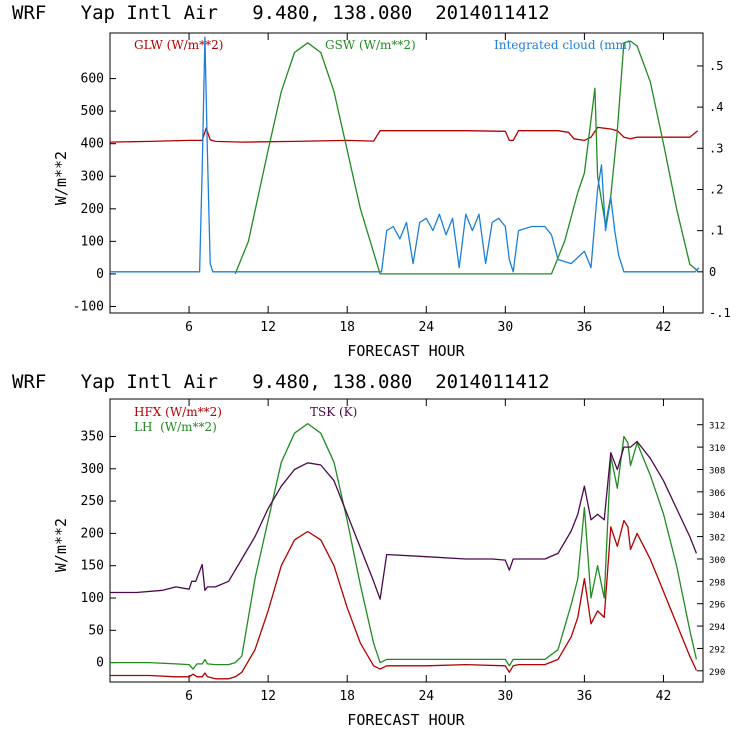 The image size is (740, 740). What do you see at coordinates (404, 134) in the screenshot?
I see `series-line-glw` at bounding box center [404, 134].